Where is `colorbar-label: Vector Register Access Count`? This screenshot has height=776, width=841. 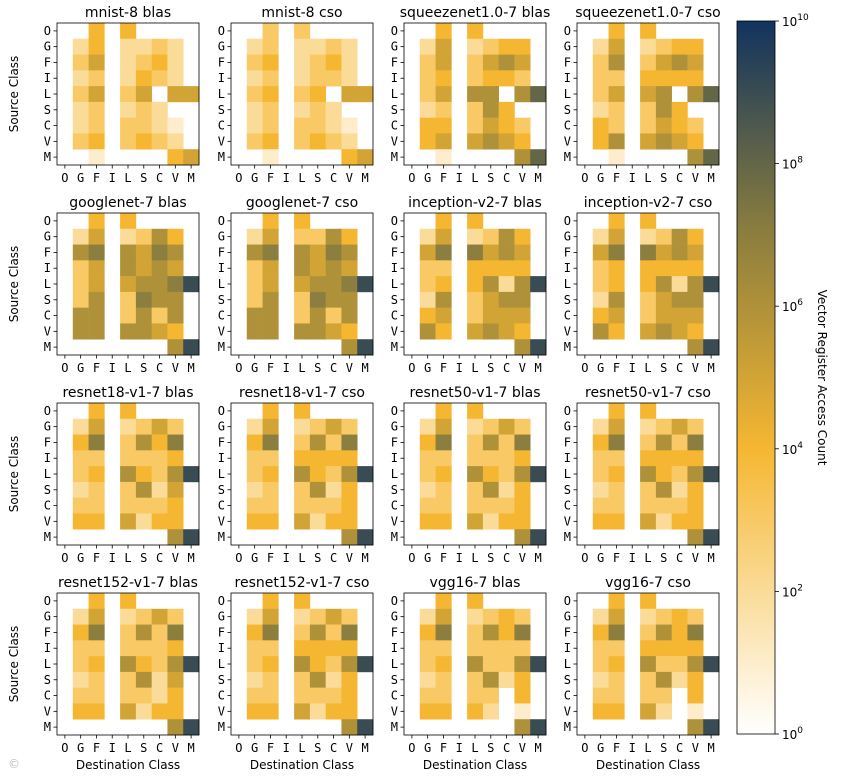
colorbar-label: Vector Register Access Count is located at coordinates (822, 378).